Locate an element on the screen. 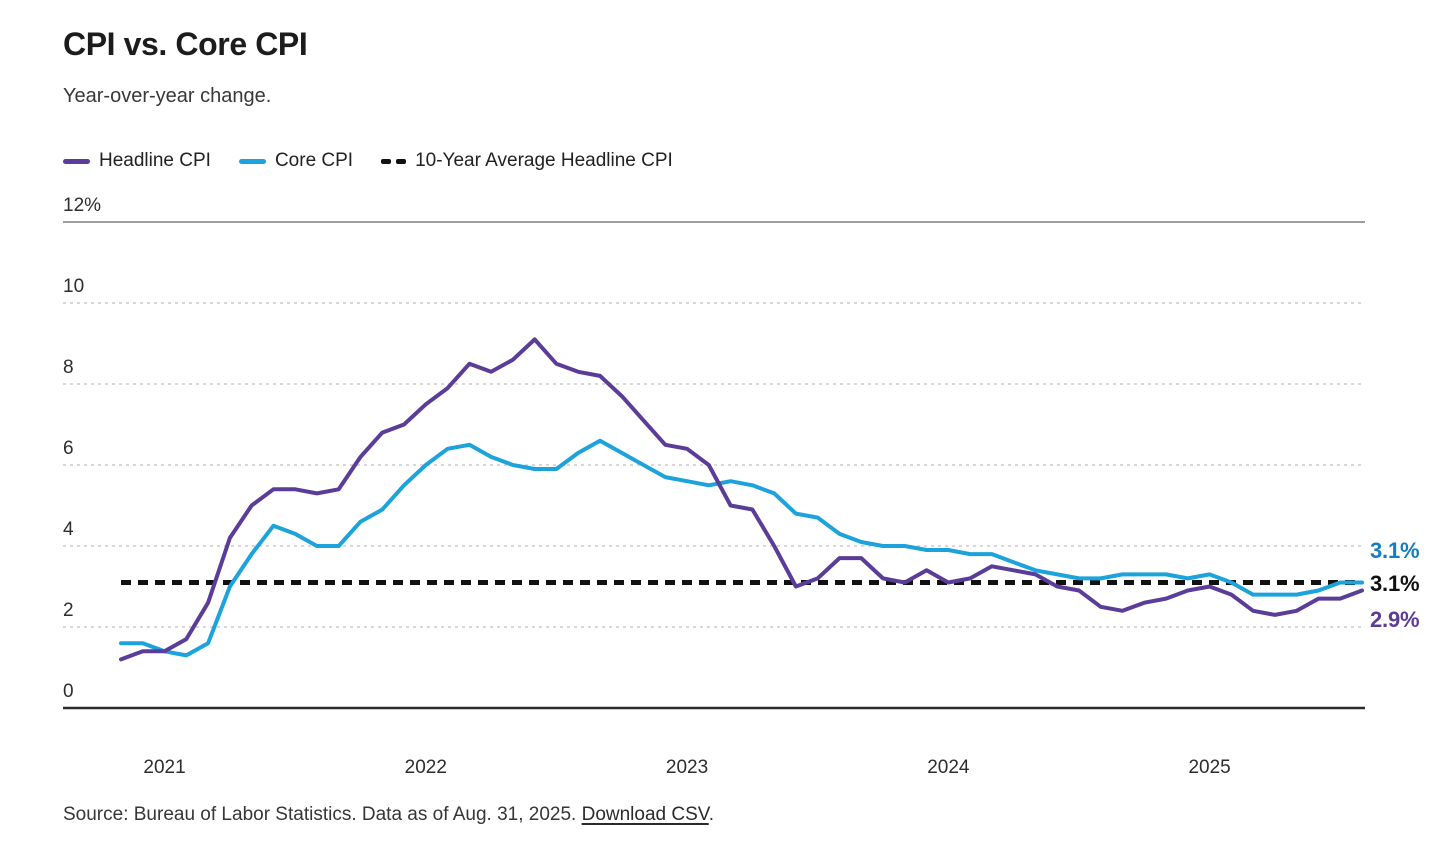  legend-label-average: 10-Year Average Headline CPI is located at coordinates (544, 160).